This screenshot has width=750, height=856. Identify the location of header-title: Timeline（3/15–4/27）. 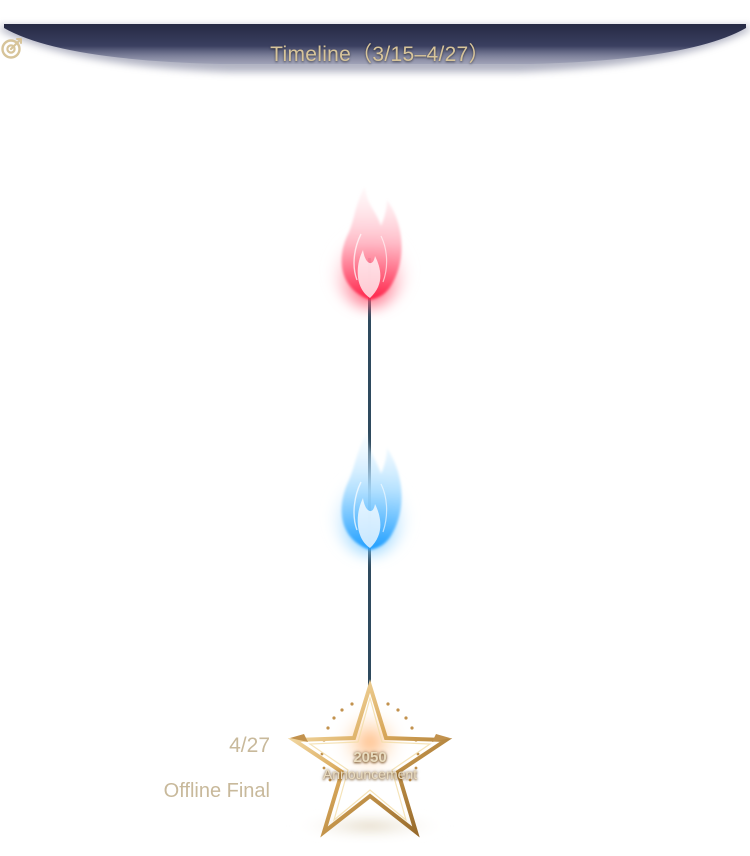
(375, 53).